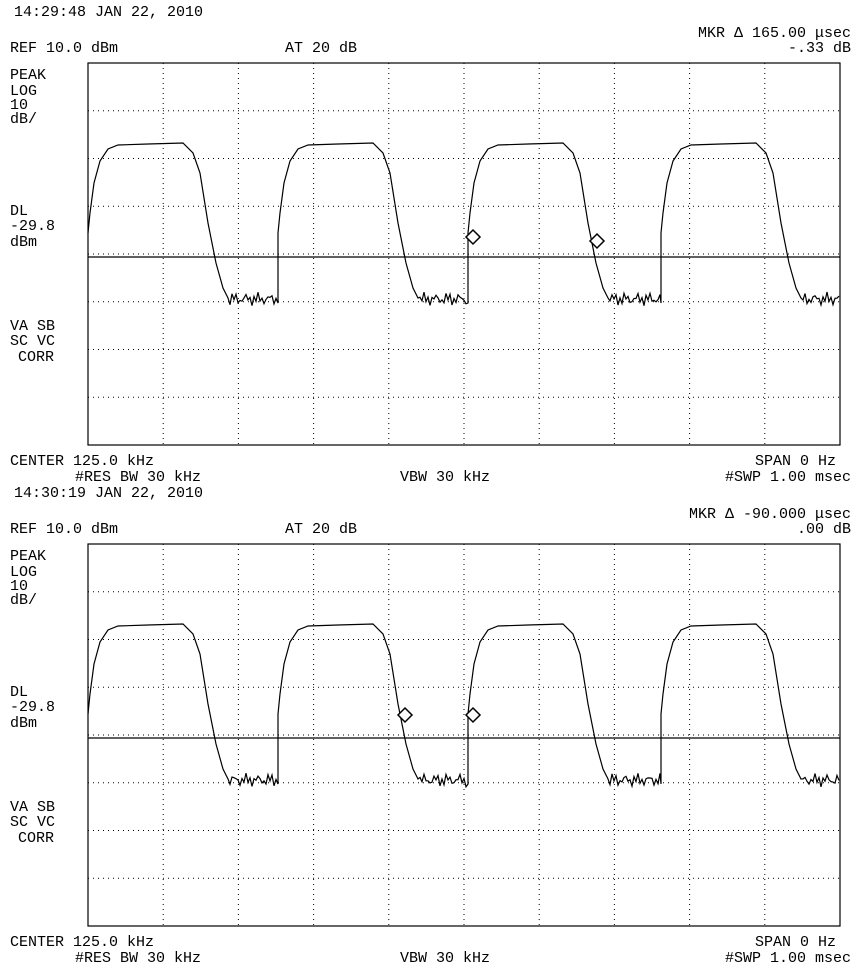  What do you see at coordinates (108, 493) in the screenshot?
I see `timestamp: 14:30:19 JAN 22, 2010` at bounding box center [108, 493].